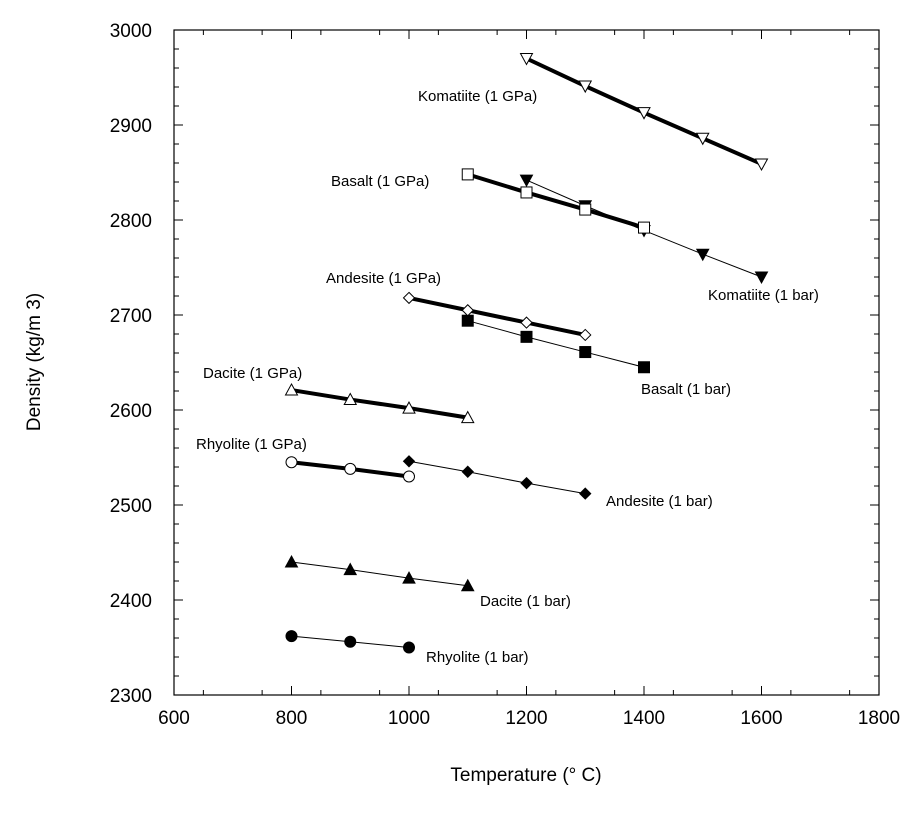  What do you see at coordinates (477, 657) in the screenshot?
I see `series-label: Rhyolite (1 bar)` at bounding box center [477, 657].